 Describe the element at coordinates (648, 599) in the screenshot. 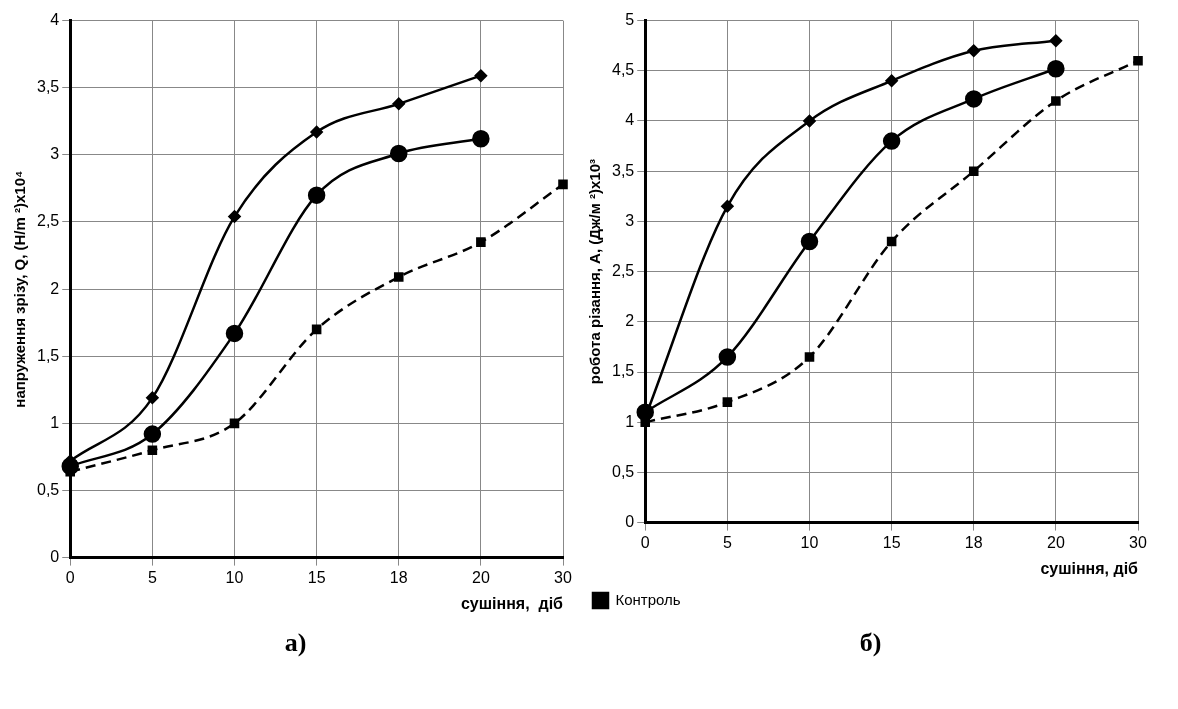

I see `legend-label: Контроль` at that location.